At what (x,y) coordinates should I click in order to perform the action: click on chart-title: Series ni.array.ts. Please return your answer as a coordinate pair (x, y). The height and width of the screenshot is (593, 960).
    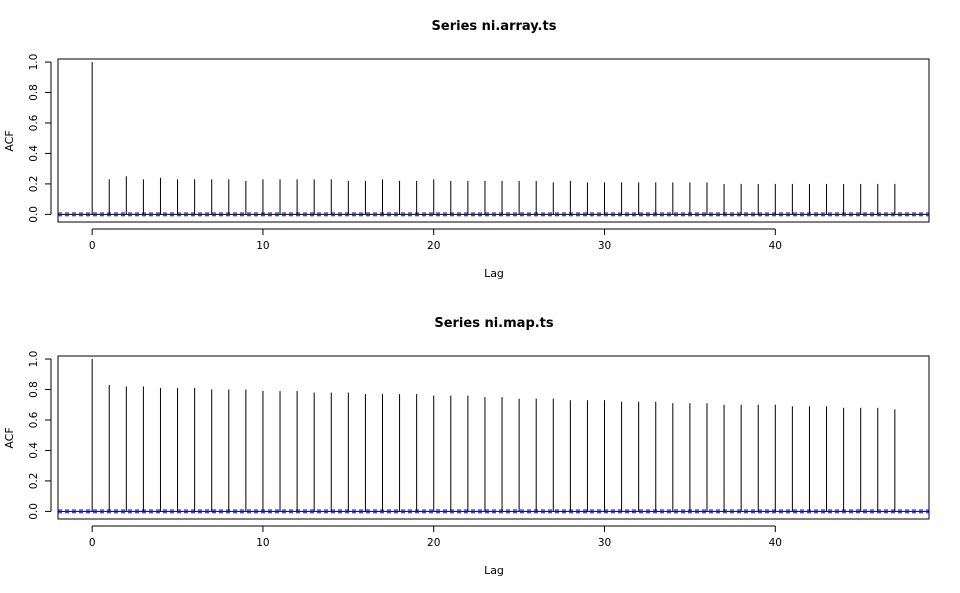
    Looking at the image, I should click on (494, 26).